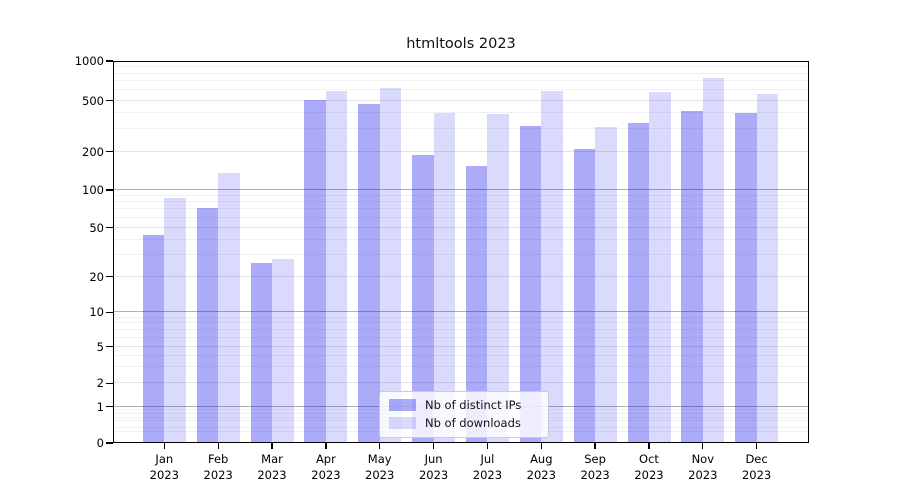 Image resolution: width=900 pixels, height=500 pixels. Describe the element at coordinates (93, 151) in the screenshot. I see `y-tick-label: 200` at that location.